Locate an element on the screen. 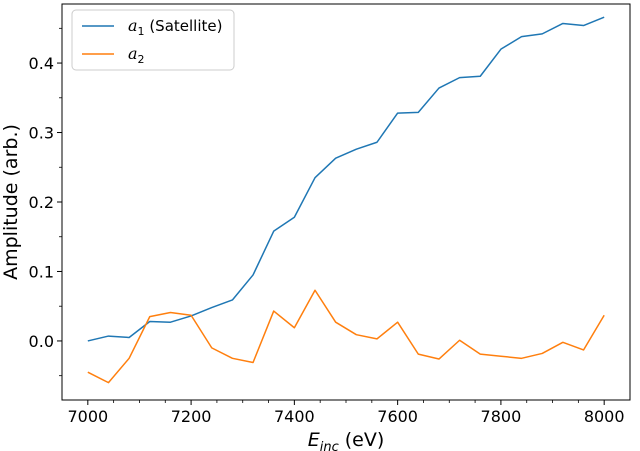 The height and width of the screenshot is (451, 640). y-tick-label: 0.1 is located at coordinates (41, 271).